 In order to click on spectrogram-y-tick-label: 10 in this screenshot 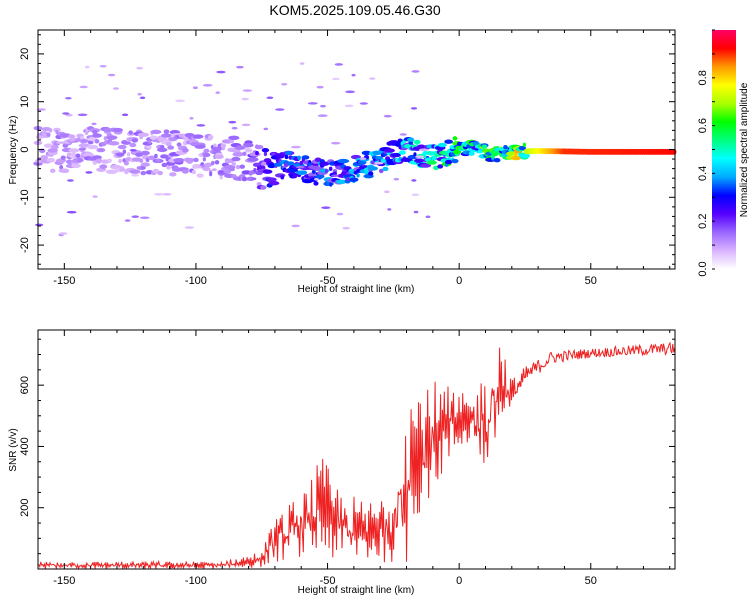, I will do `click(25, 102)`.